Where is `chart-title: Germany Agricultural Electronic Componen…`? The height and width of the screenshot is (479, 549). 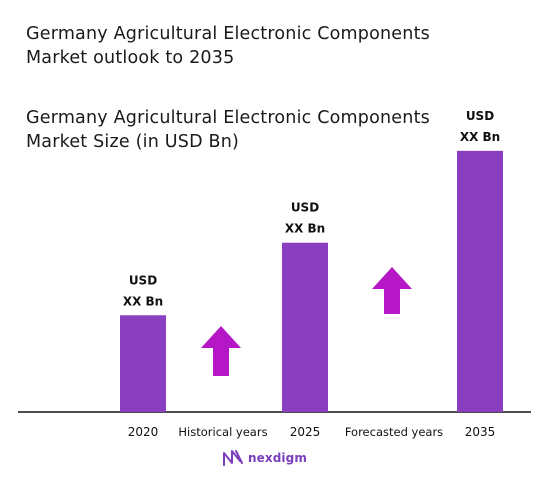 chart-title: Germany Agricultural Electronic Componen… is located at coordinates (228, 46).